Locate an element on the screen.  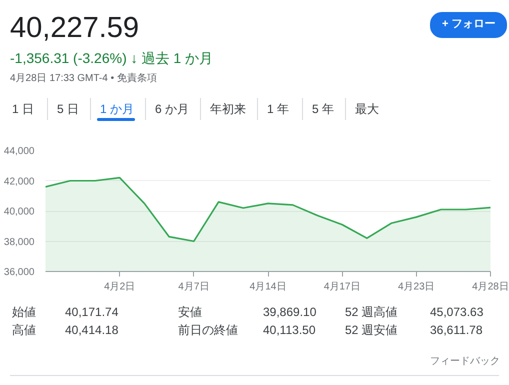
text: 高値 is located at coordinates (24, 330).